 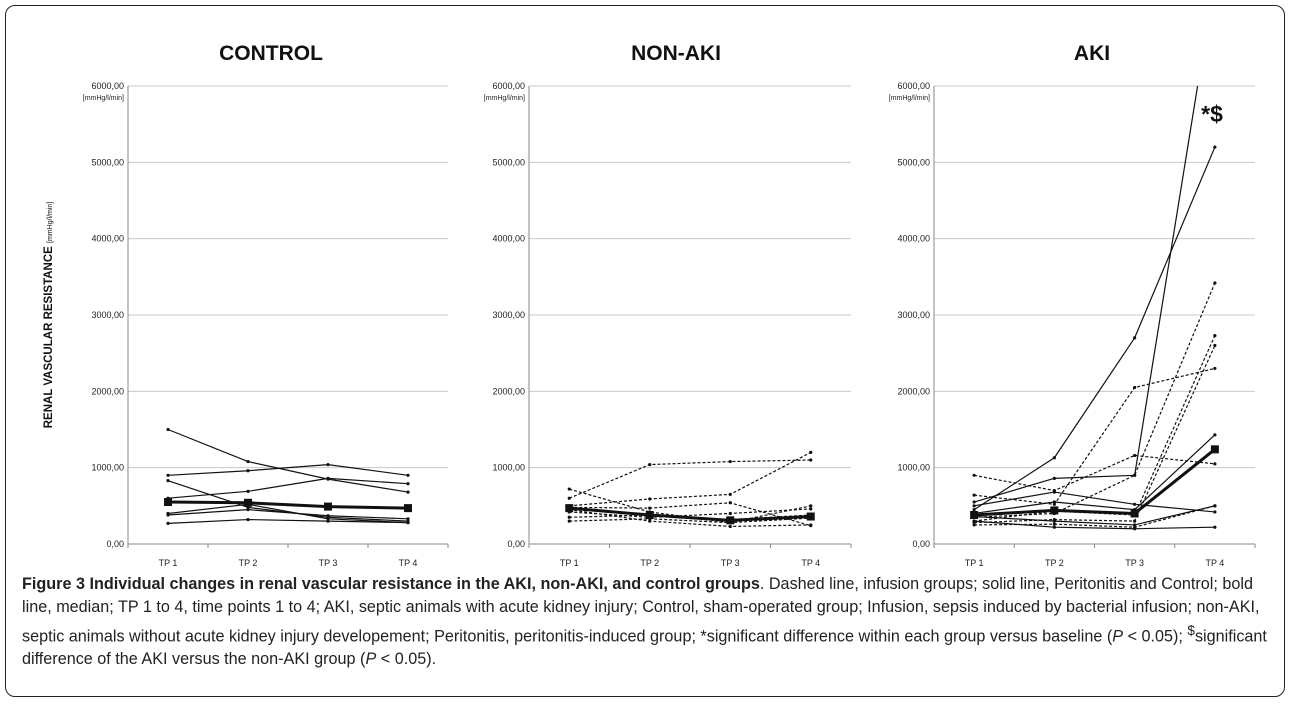 What do you see at coordinates (1191, 630) in the screenshot?
I see `caption-superscript: $` at bounding box center [1191, 630].